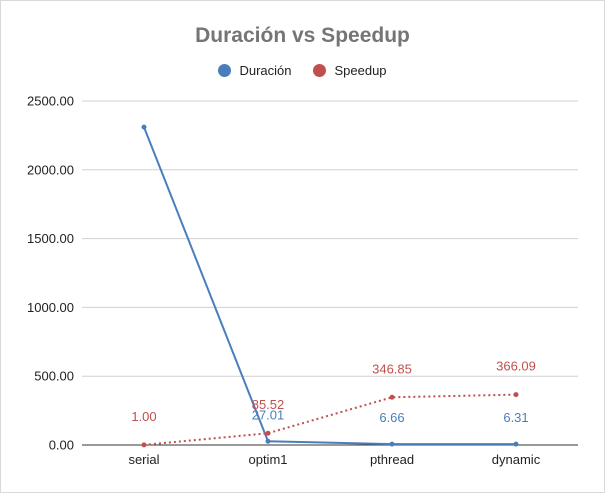 Image resolution: width=605 pixels, height=493 pixels. I want to click on y-tick-label: 1000.00, so click(50, 307).